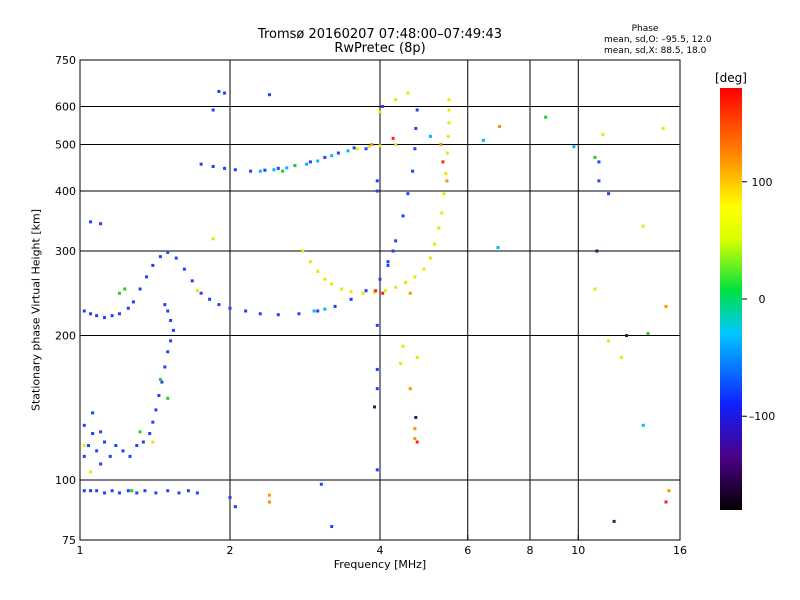 Image resolution: width=800 pixels, height=600 pixels. I want to click on x-tick-label: 2, so click(230, 550).